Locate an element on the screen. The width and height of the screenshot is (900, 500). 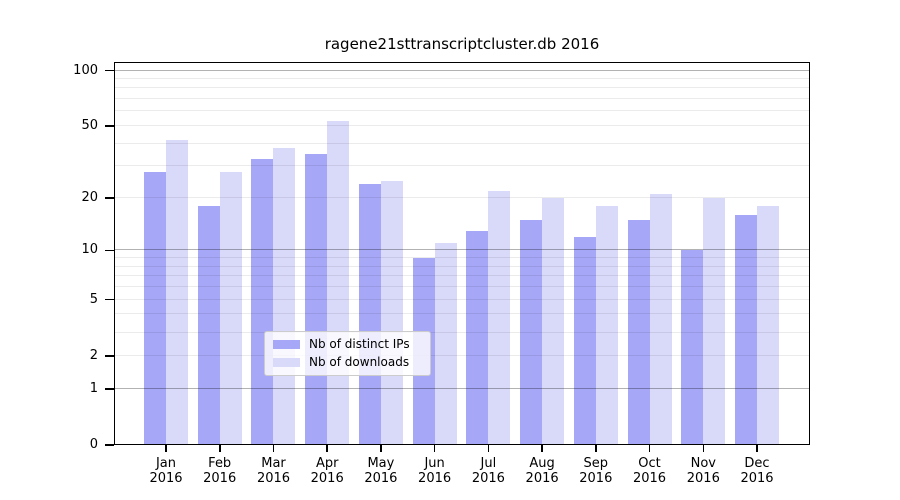
bar-downloads-dec is located at coordinates (767, 325).